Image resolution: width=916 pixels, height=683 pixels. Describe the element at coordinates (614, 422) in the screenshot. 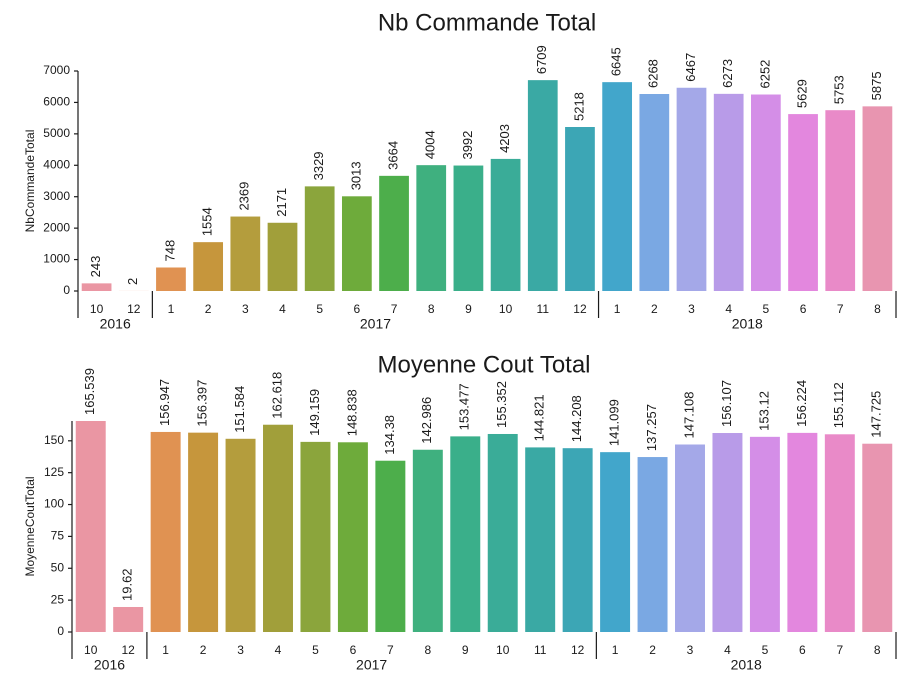

I see `bar-value-label: 141.099` at that location.